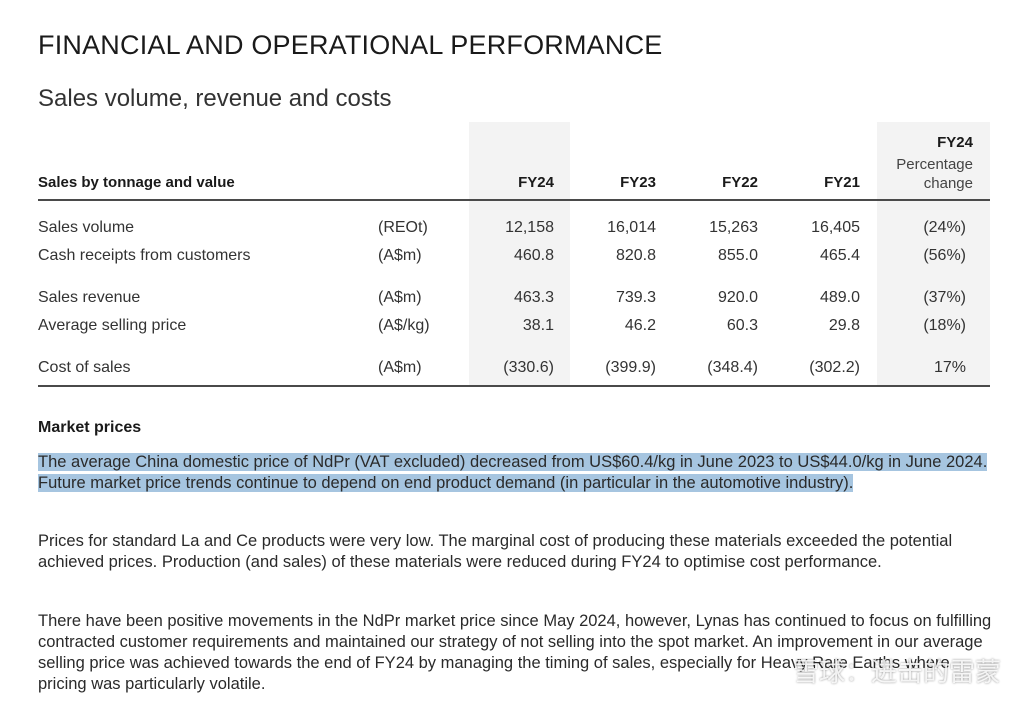 This screenshot has height=701, width=1031. What do you see at coordinates (733, 227) in the screenshot?
I see `cell-fy22: 15,263` at bounding box center [733, 227].